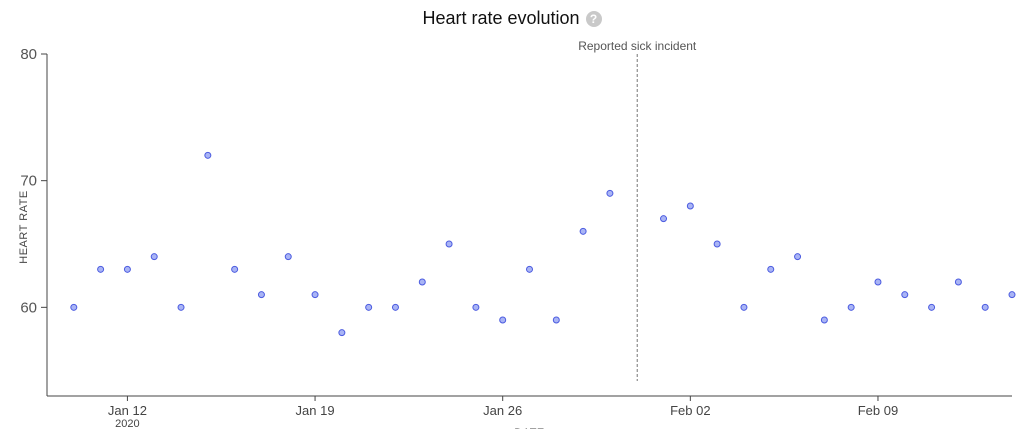 The image size is (1024, 429). I want to click on x-tick-label: Feb 09, so click(878, 410).